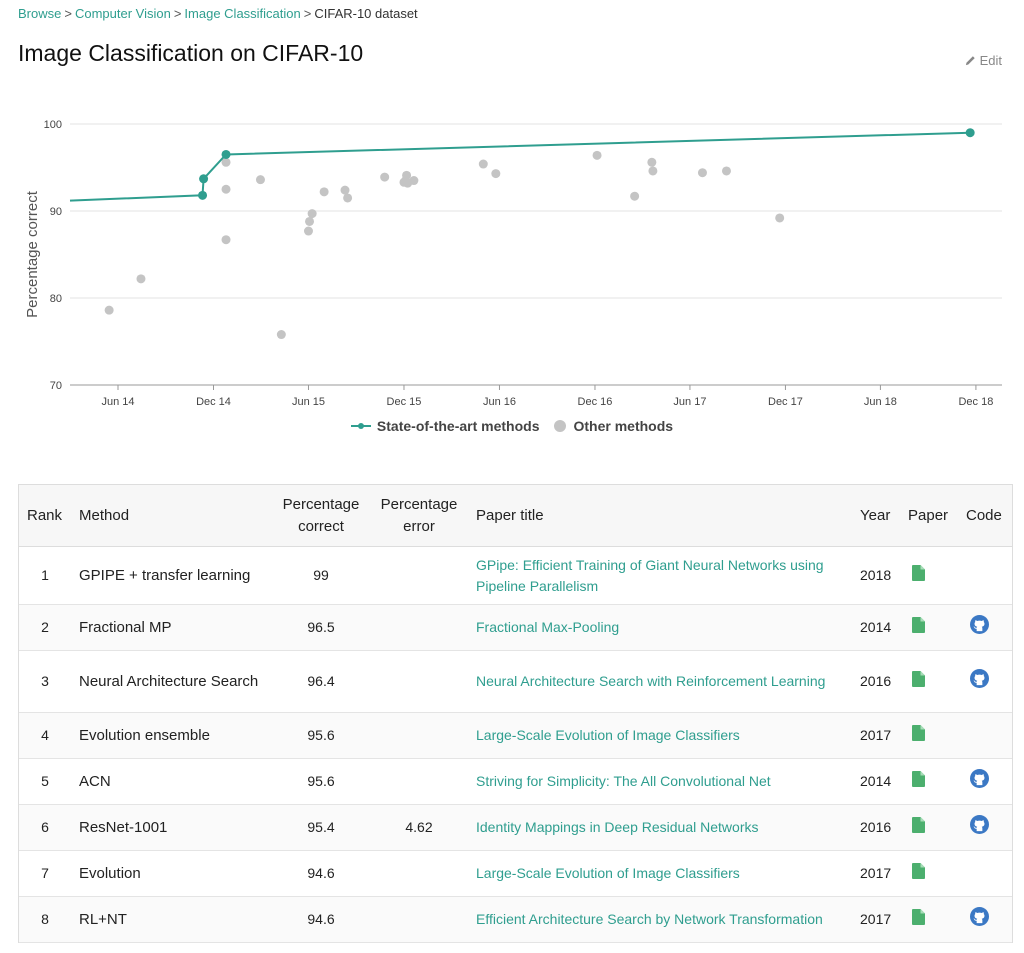 This screenshot has height=953, width=1024. Describe the element at coordinates (213, 402) in the screenshot. I see `x-tick-label: Dec 14` at that location.